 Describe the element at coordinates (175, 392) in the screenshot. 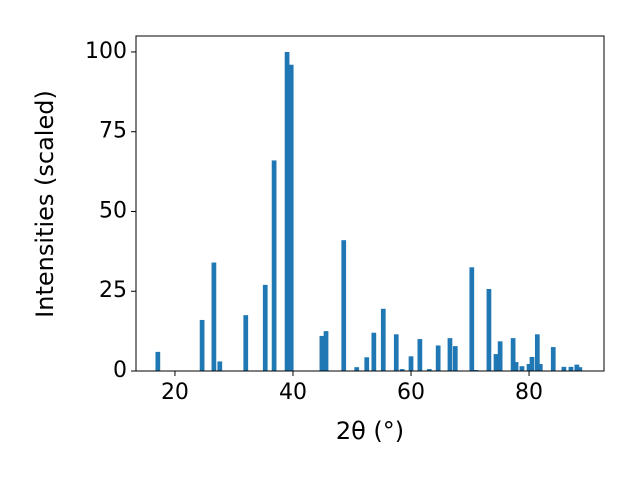

I see `x-tick-label: 20` at that location.